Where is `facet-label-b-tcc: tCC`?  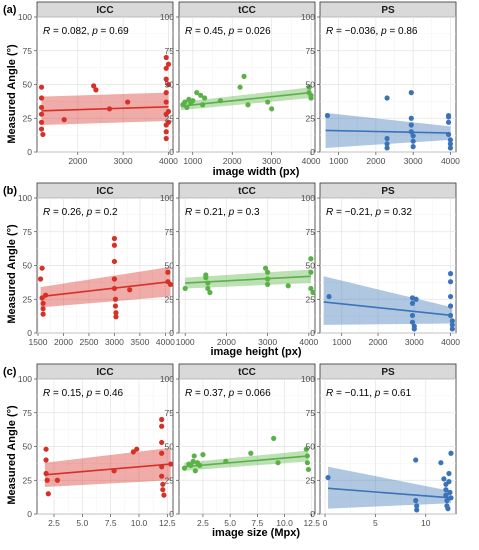
facet-label-b-tcc: tCC is located at coordinates (247, 191).